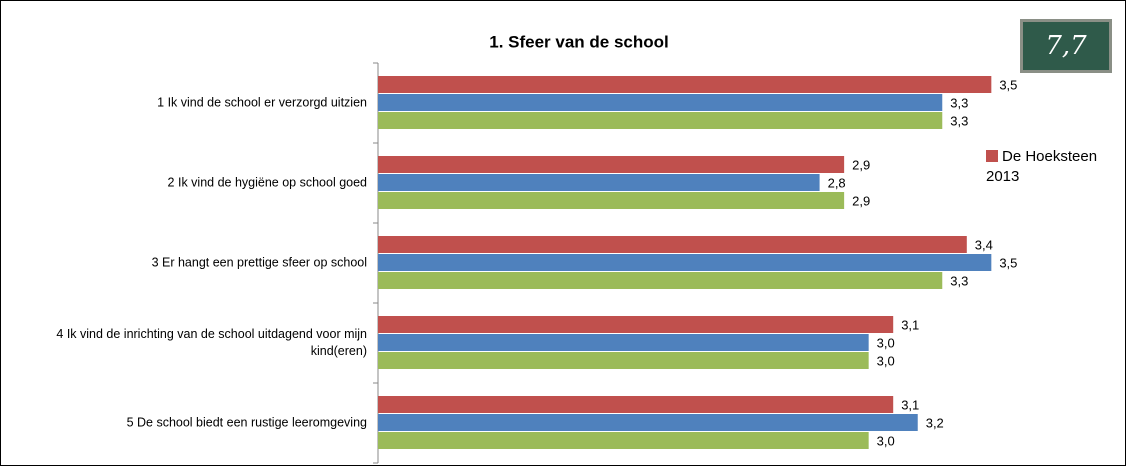  Describe the element at coordinates (984, 244) in the screenshot. I see `value-label: 3,4` at that location.